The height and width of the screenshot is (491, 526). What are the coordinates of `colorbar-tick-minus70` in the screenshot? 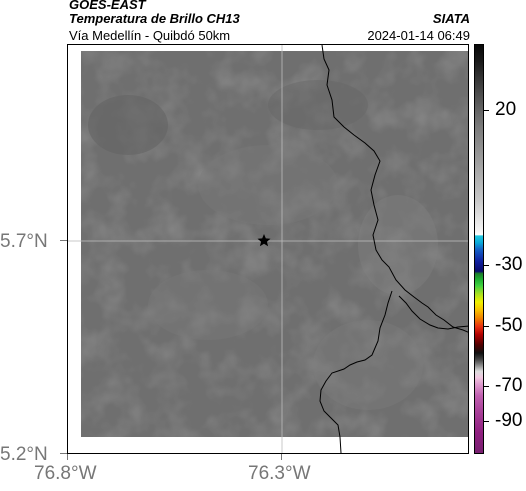 It's located at (486, 386).